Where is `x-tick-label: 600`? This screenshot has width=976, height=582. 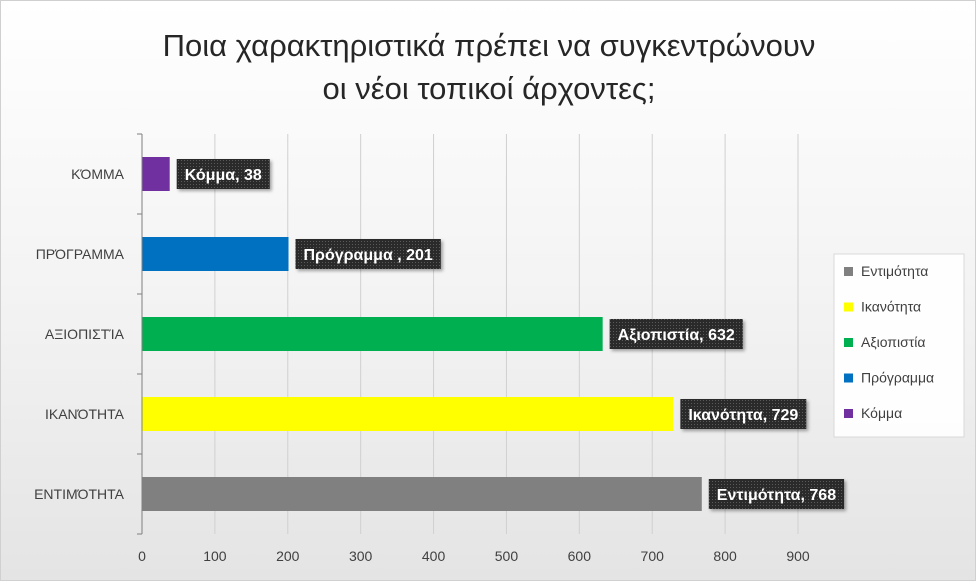 x-tick-label: 600 is located at coordinates (580, 556).